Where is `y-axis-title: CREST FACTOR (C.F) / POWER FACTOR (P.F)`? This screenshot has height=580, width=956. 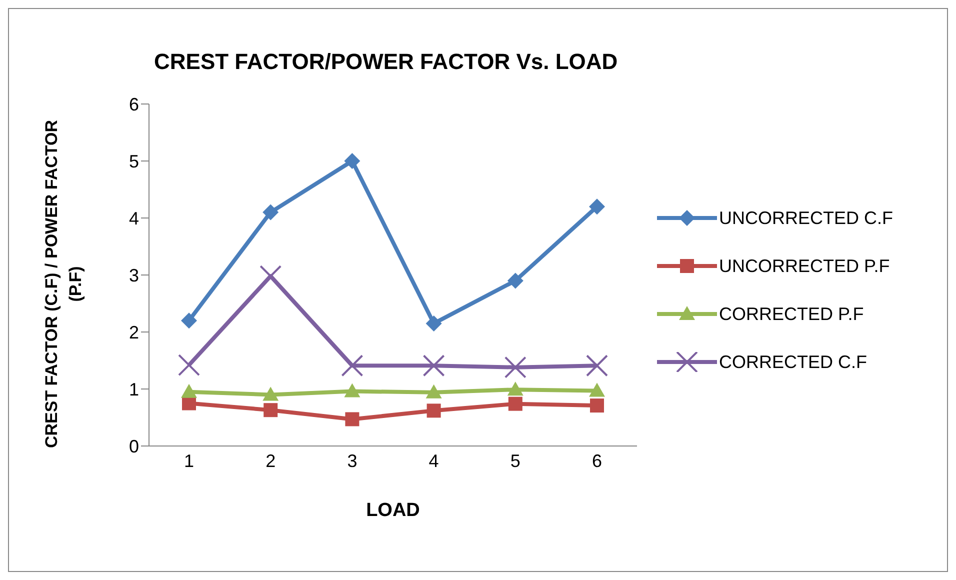 y-axis-title: CREST FACTOR (C.F) / POWER FACTOR (P.F) is located at coordinates (63, 284).